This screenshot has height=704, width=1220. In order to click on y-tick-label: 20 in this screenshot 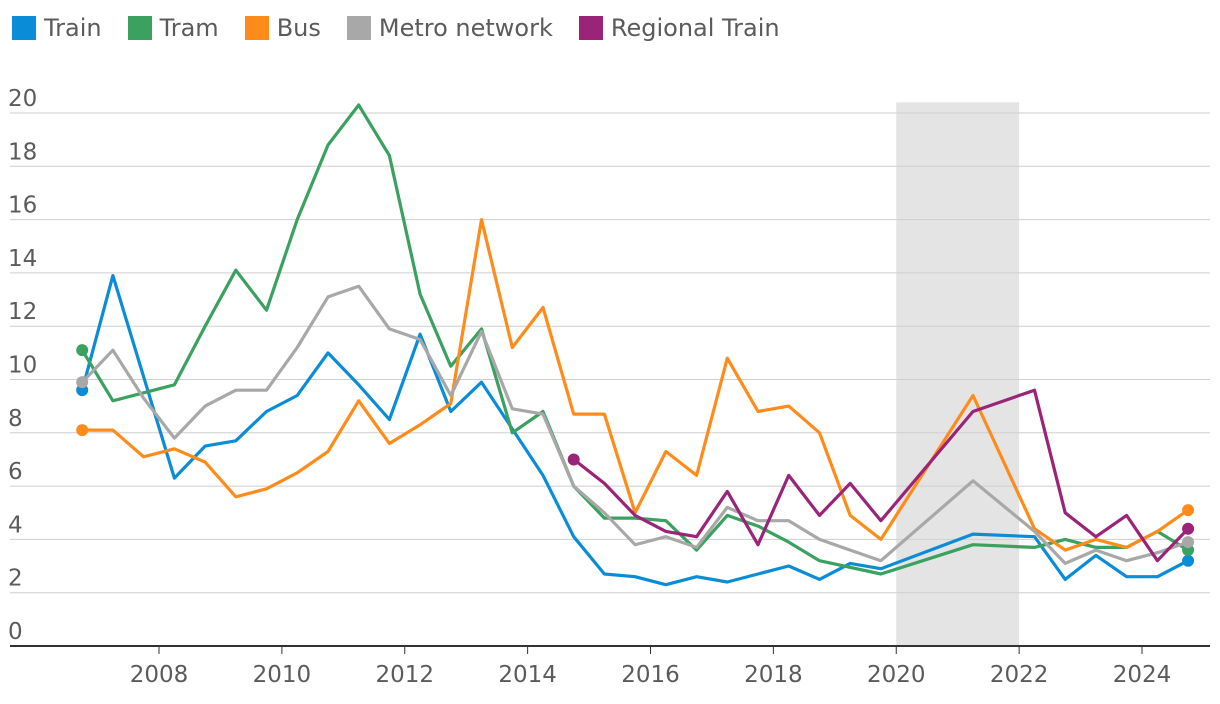, I will do `click(22, 99)`.